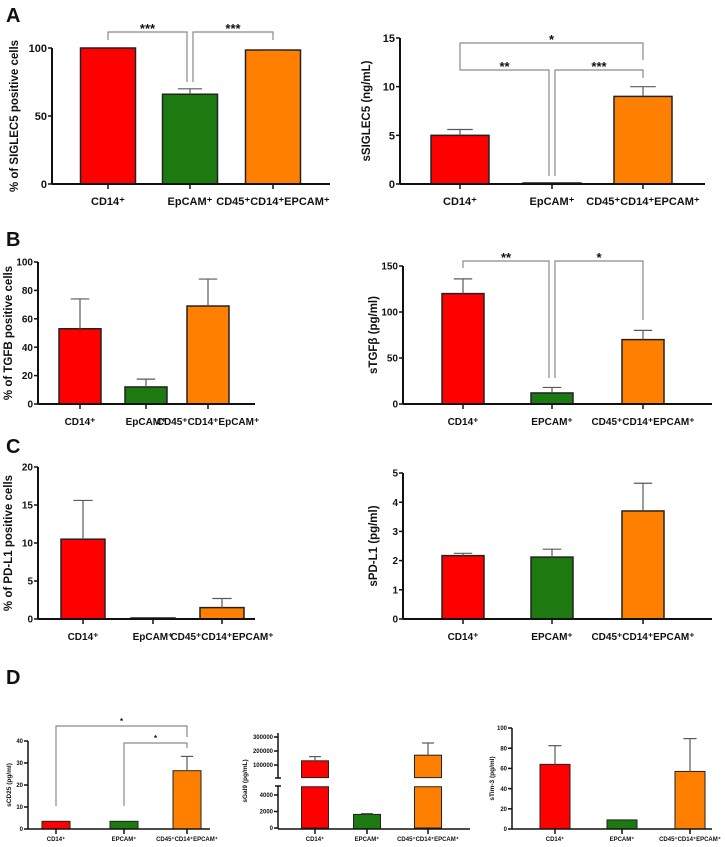  What do you see at coordinates (395, 590) in the screenshot?
I see `y-tick-label: 1` at bounding box center [395, 590].